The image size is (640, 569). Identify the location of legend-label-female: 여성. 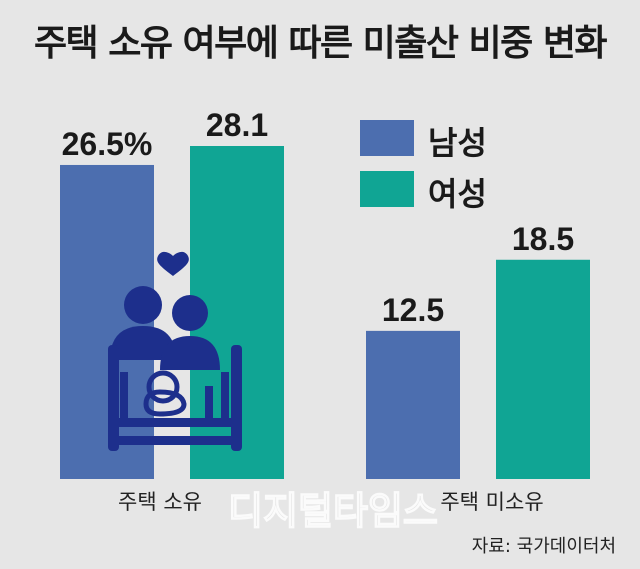
(457, 194).